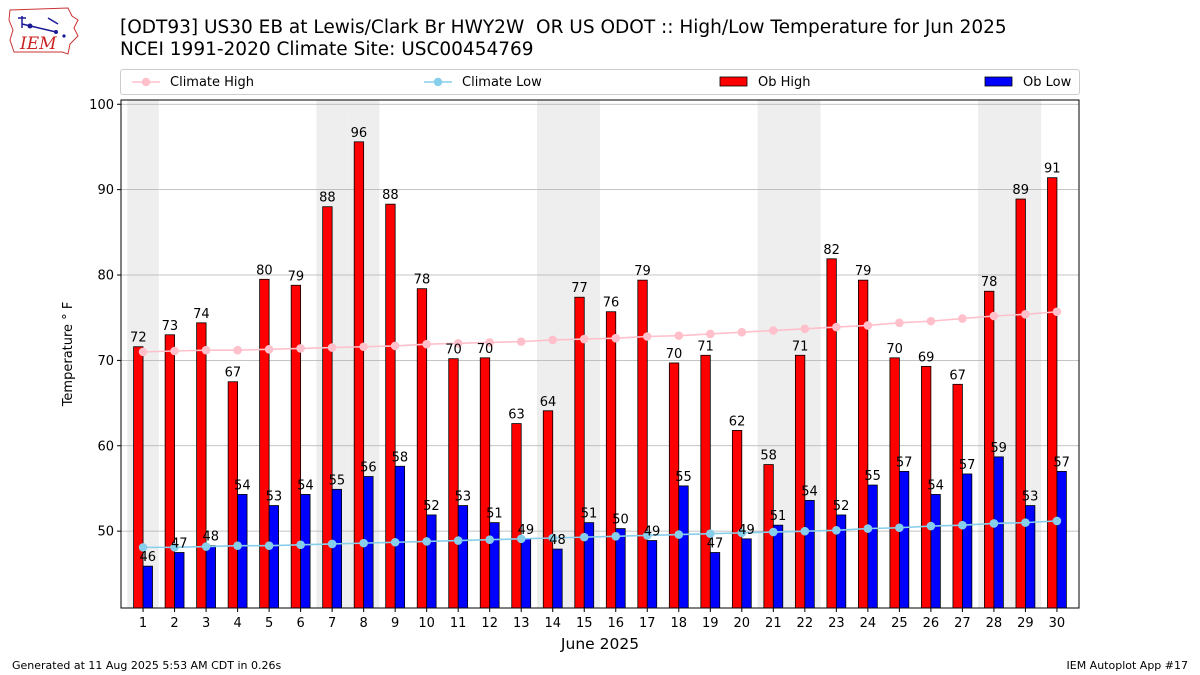 This screenshot has width=1200, height=675. What do you see at coordinates (143, 623) in the screenshot?
I see `x-tick-label: 1` at bounding box center [143, 623].